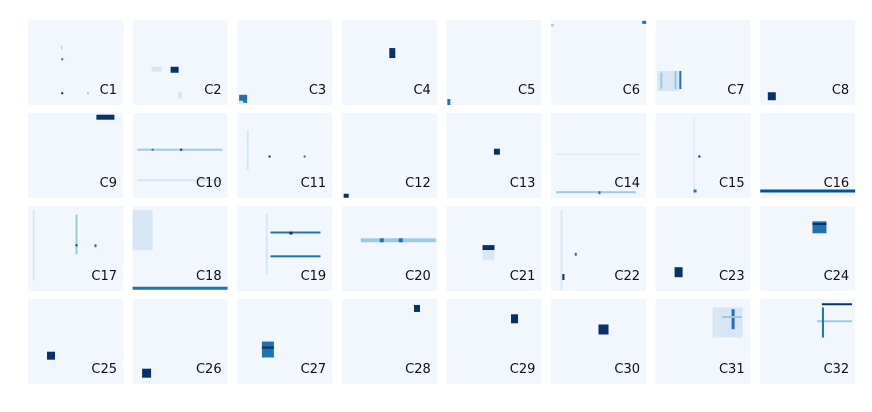 Image resolution: width=872 pixels, height=412 pixels. I want to click on panel: C13, so click(494, 155).